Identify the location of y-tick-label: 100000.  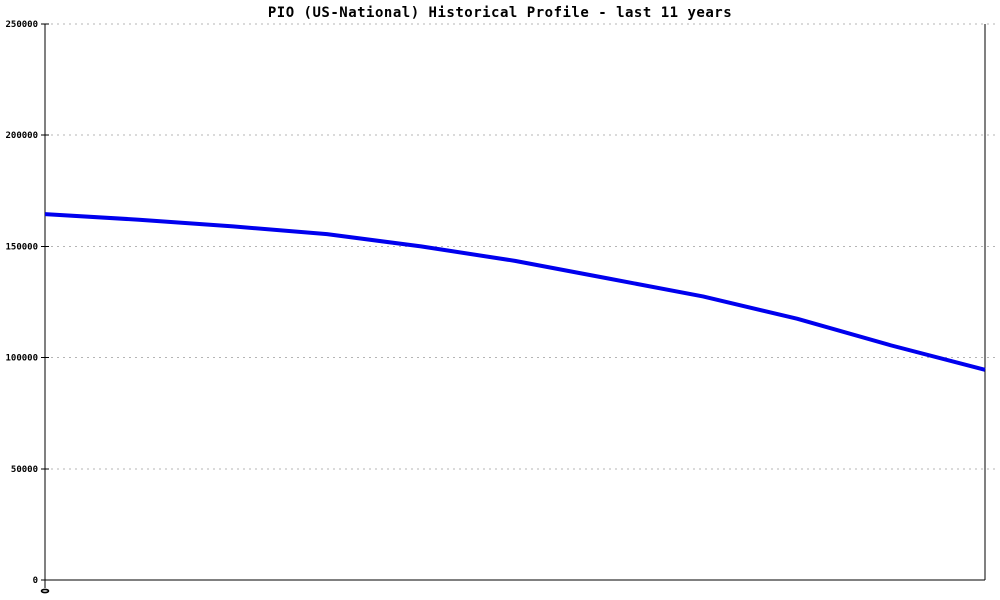
(21, 359).